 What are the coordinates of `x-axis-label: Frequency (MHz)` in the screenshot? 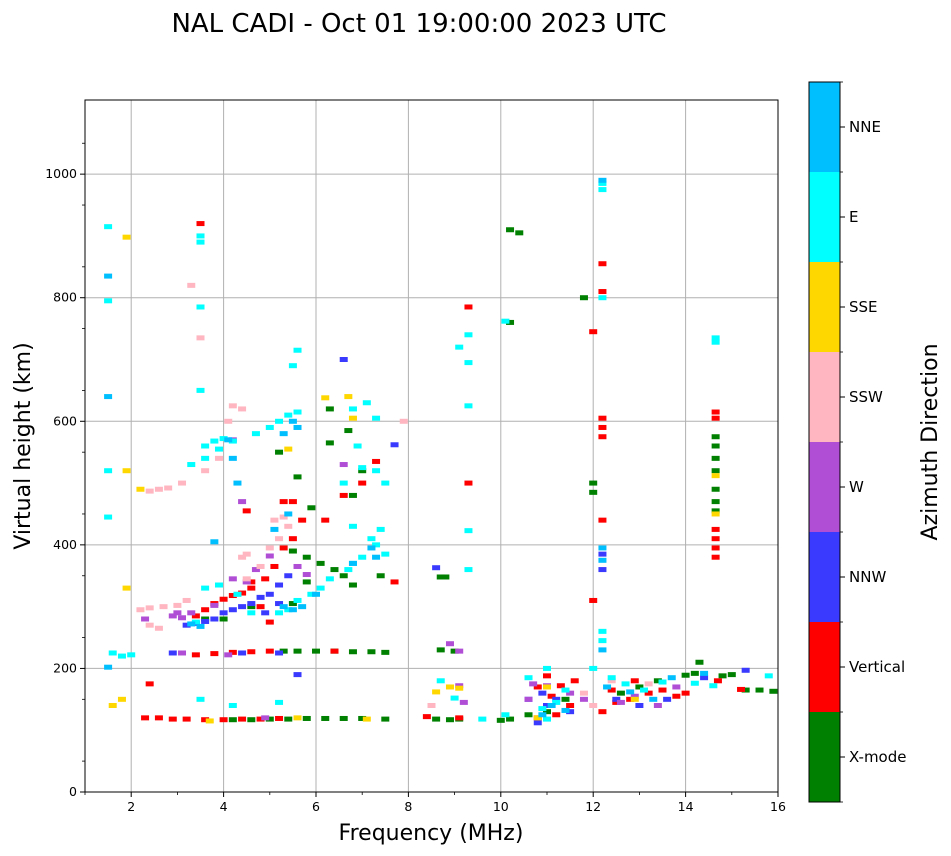 It's located at (431, 833).